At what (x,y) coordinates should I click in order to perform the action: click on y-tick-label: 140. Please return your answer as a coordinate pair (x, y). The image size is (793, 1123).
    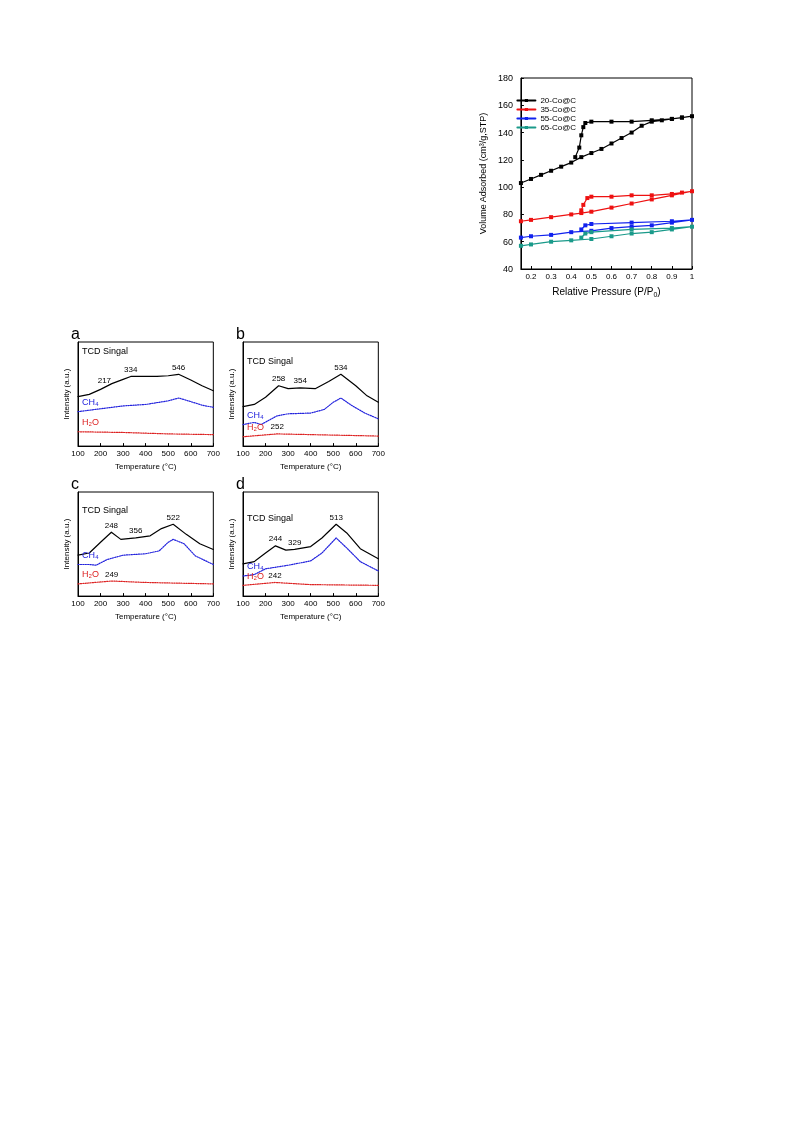
    Looking at the image, I should click on (505, 132).